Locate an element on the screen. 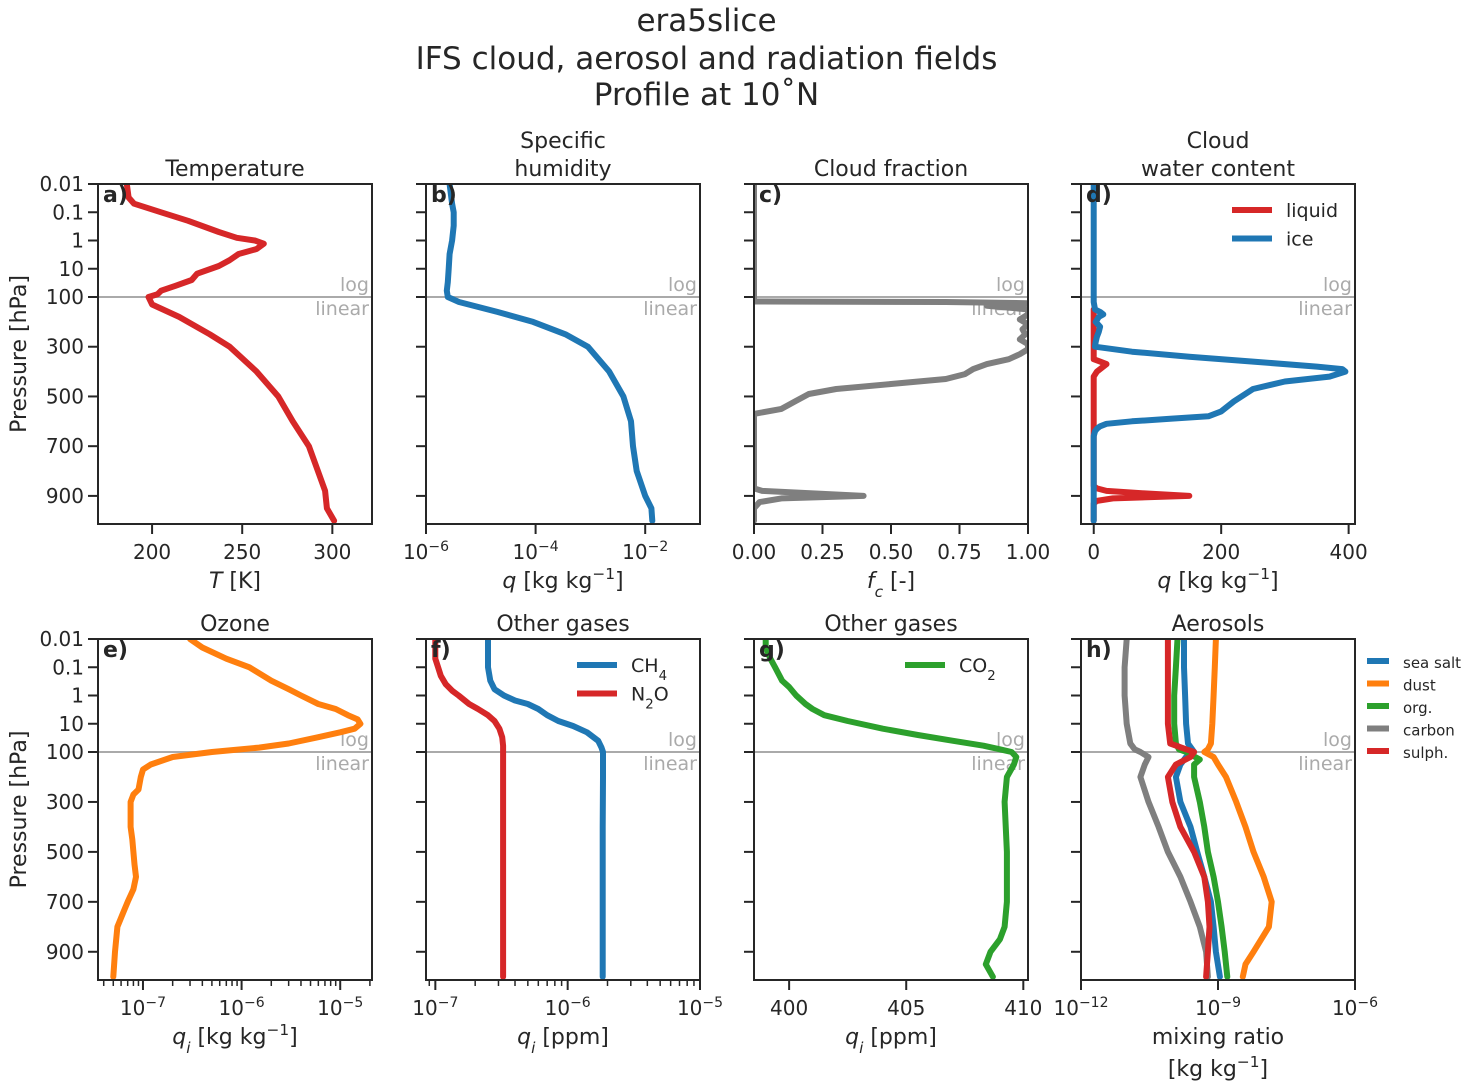  panel-8-series-carbon is located at coordinates (1166, 809).